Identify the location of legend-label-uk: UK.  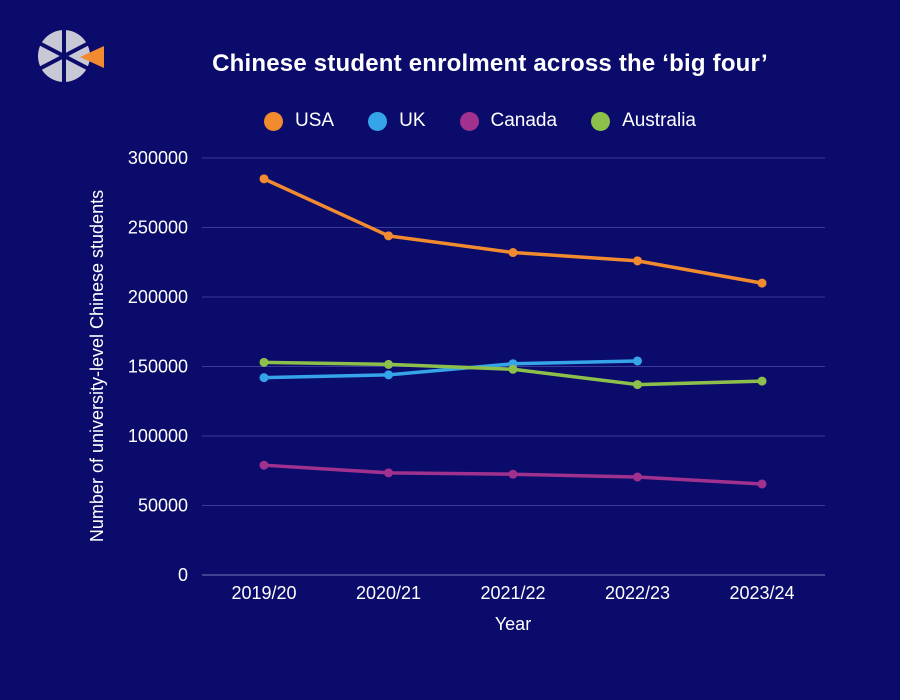
(412, 120).